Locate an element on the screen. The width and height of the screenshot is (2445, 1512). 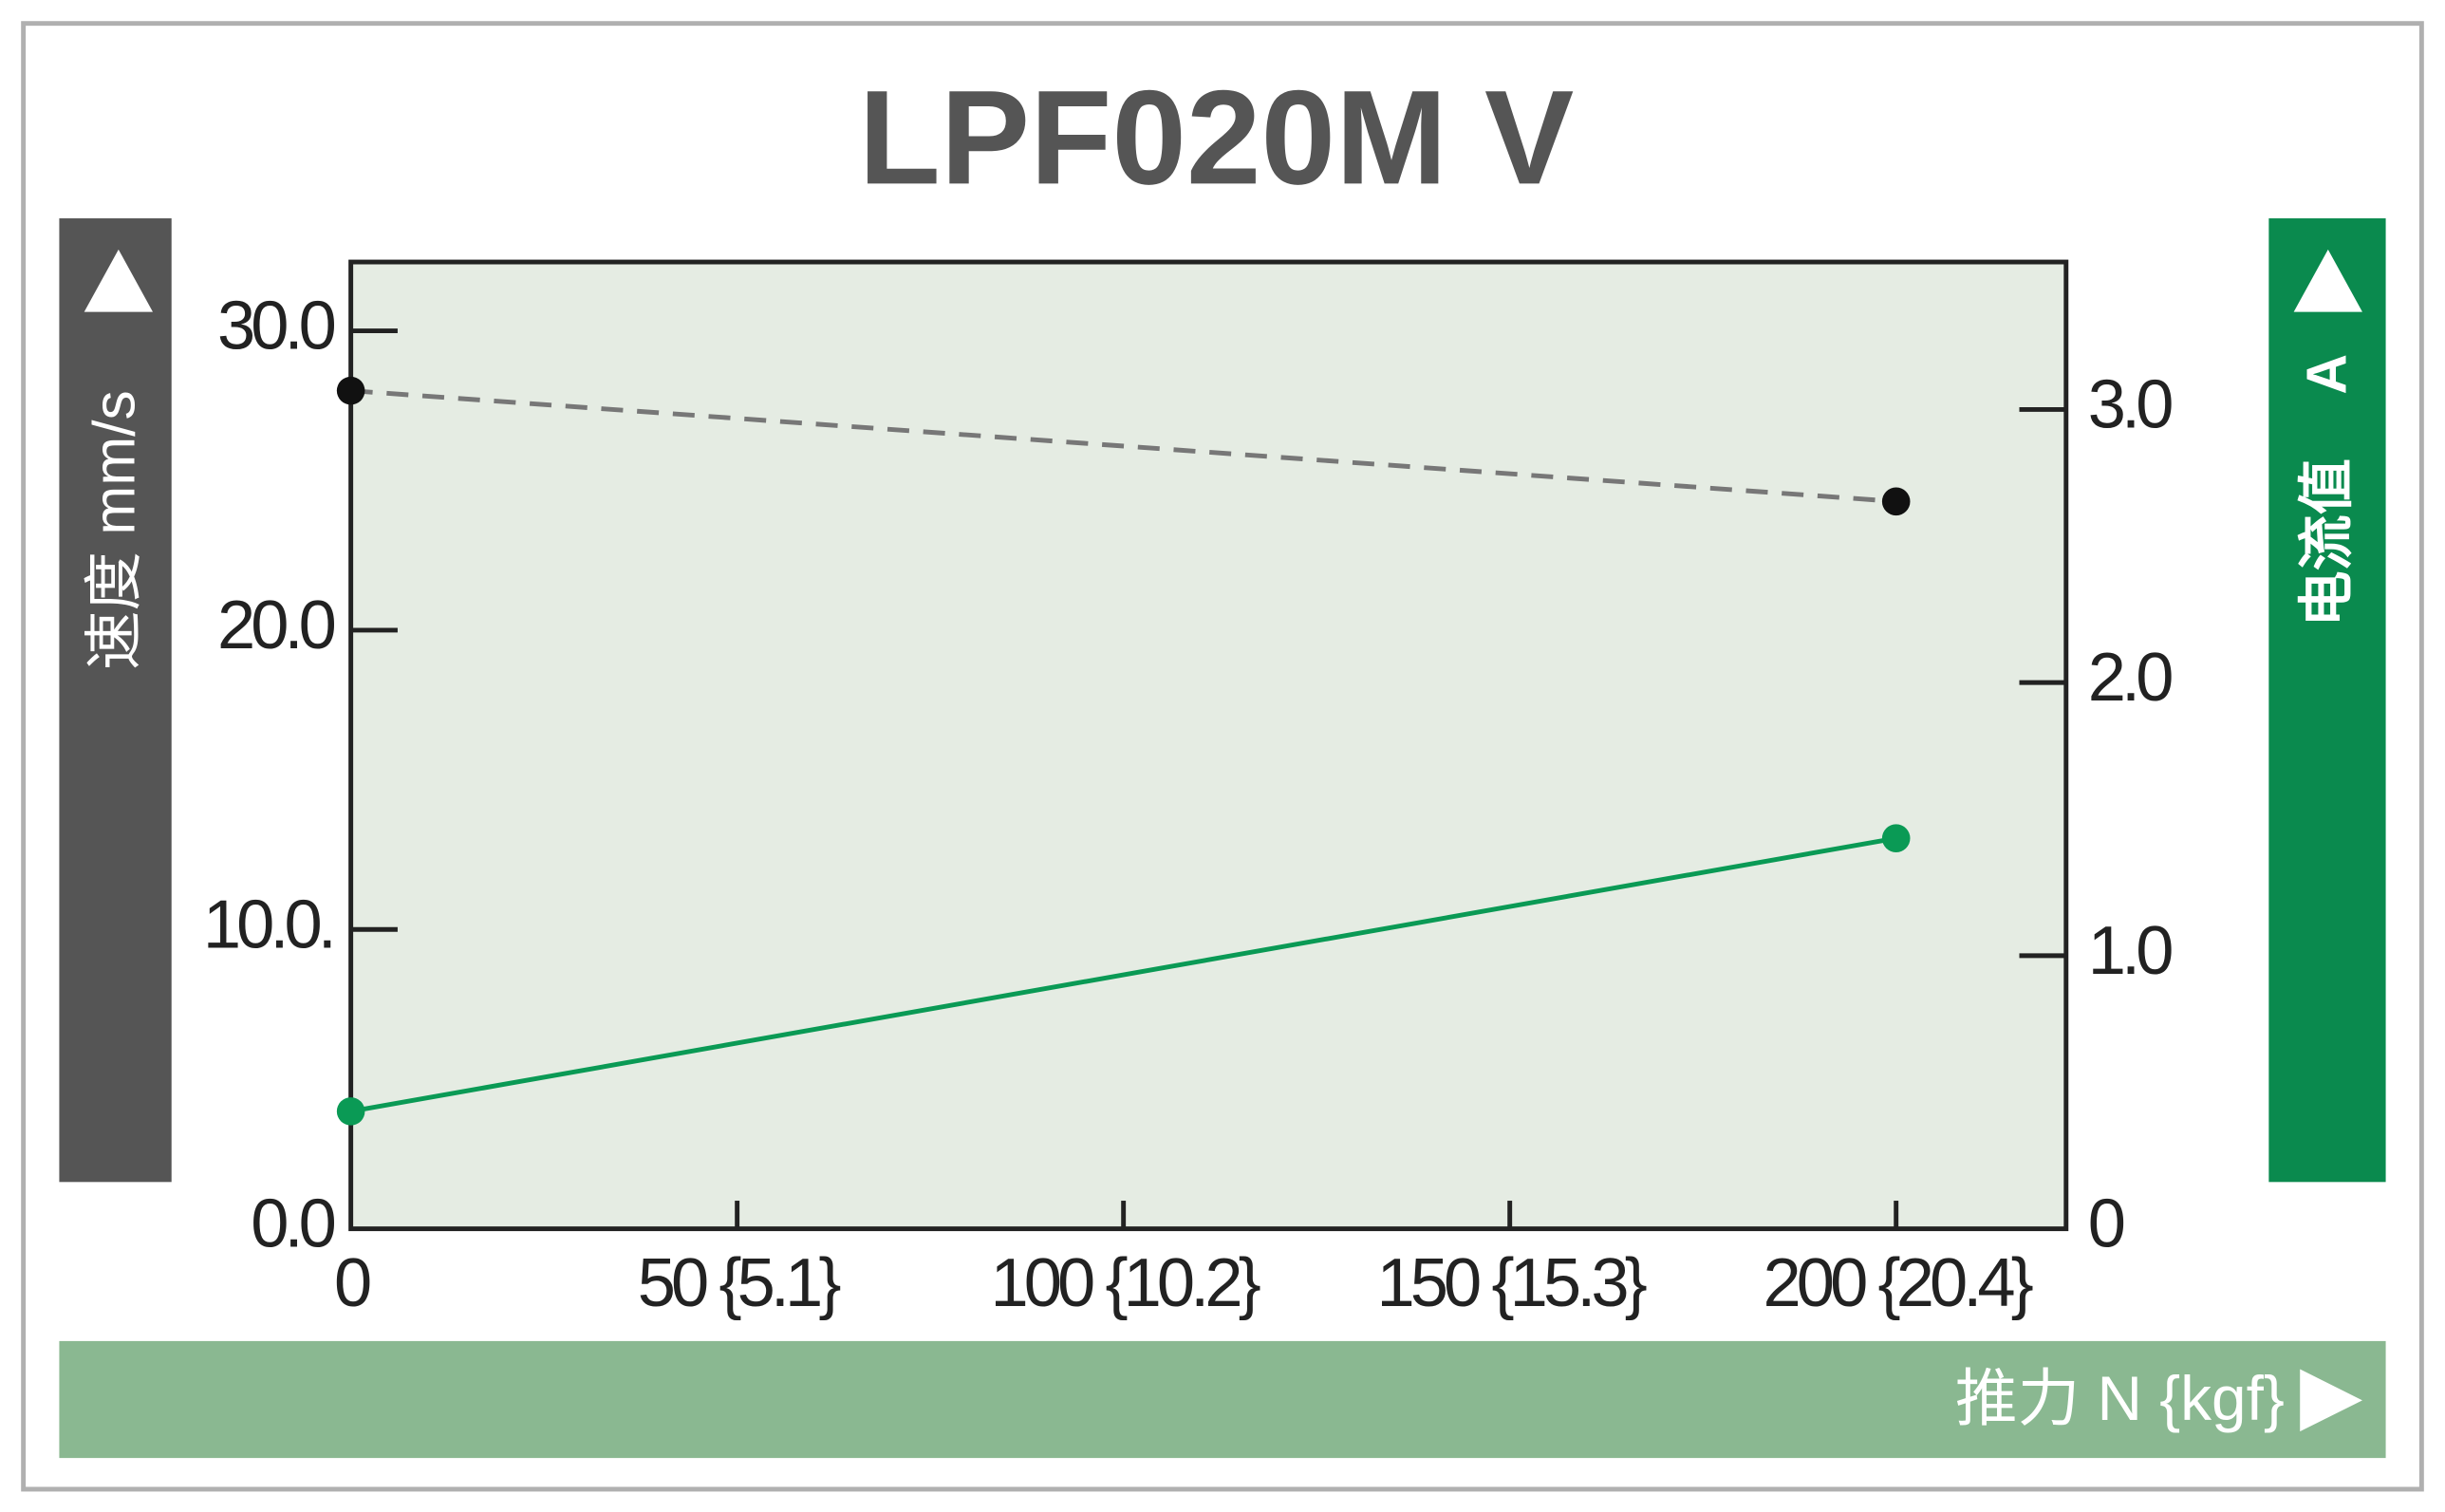
y2-tick-label: 0 is located at coordinates (2106, 1224).